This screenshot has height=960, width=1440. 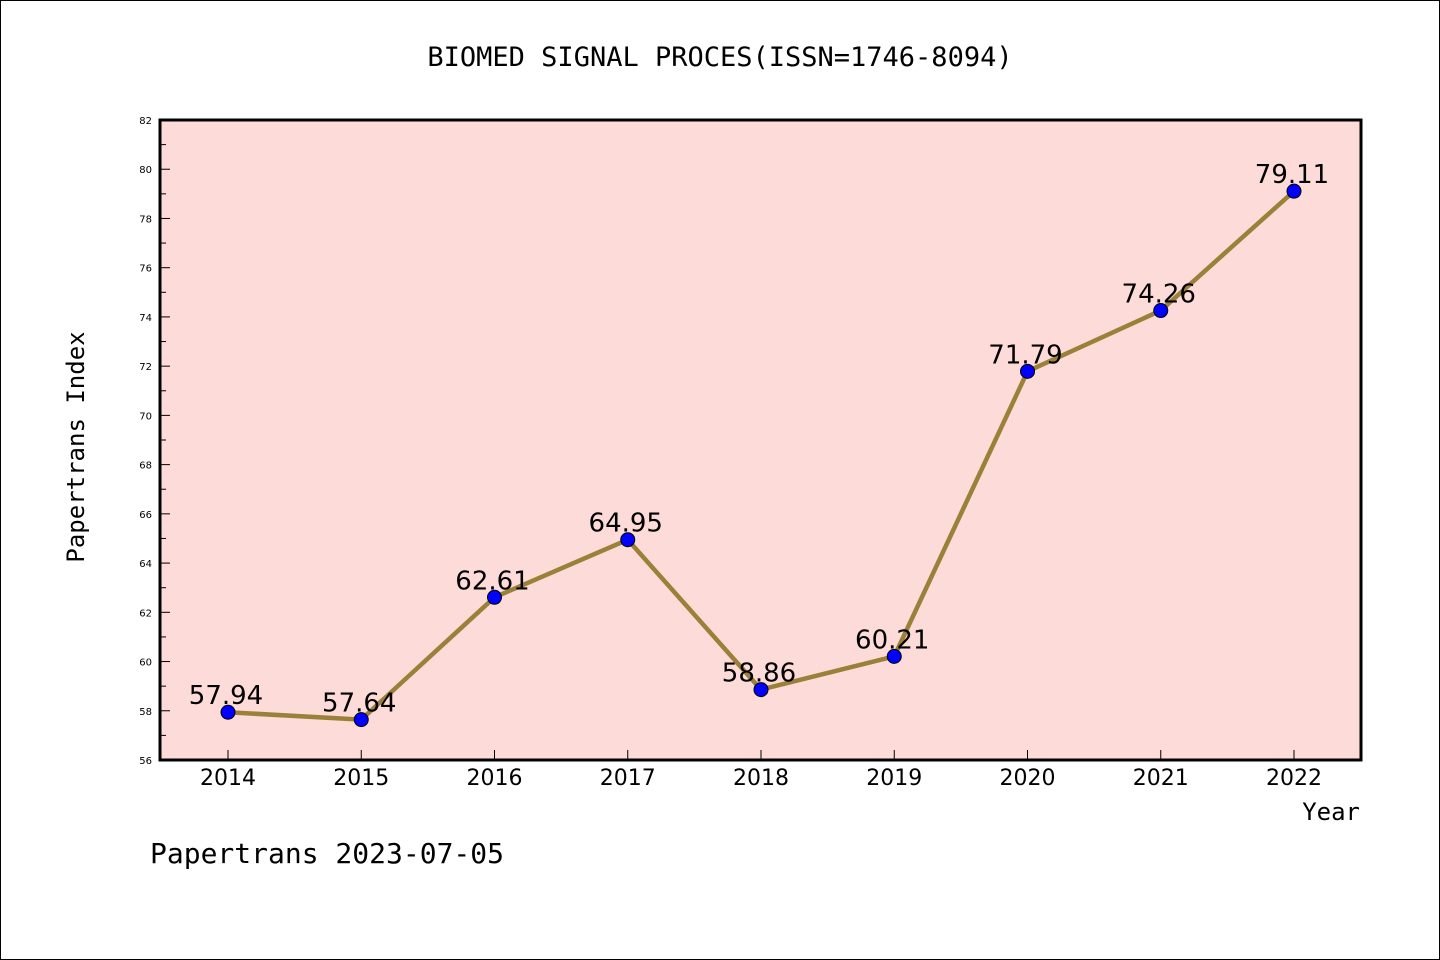 I want to click on y-tick-label: 56, so click(x=145, y=761).